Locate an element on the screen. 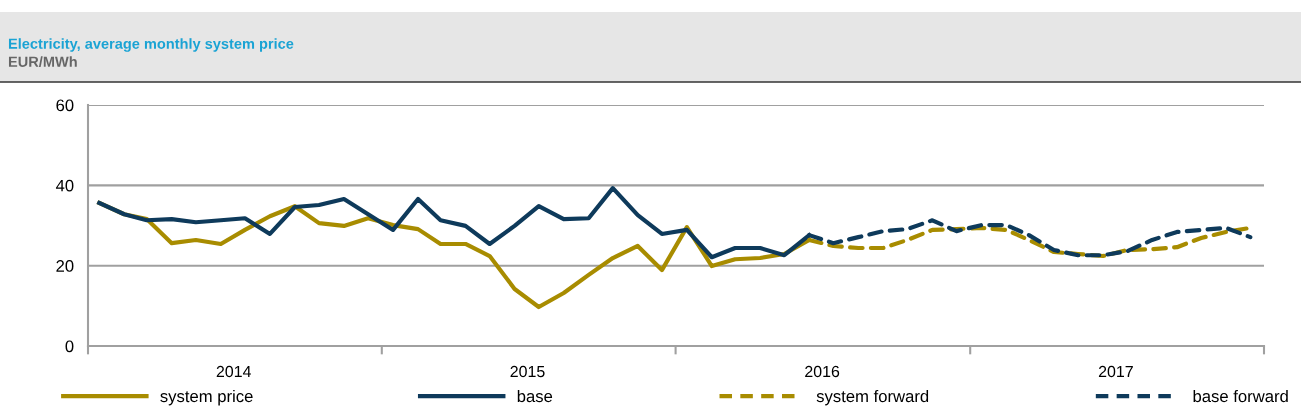 The width and height of the screenshot is (1301, 416). legend-label: system forward is located at coordinates (872, 397).